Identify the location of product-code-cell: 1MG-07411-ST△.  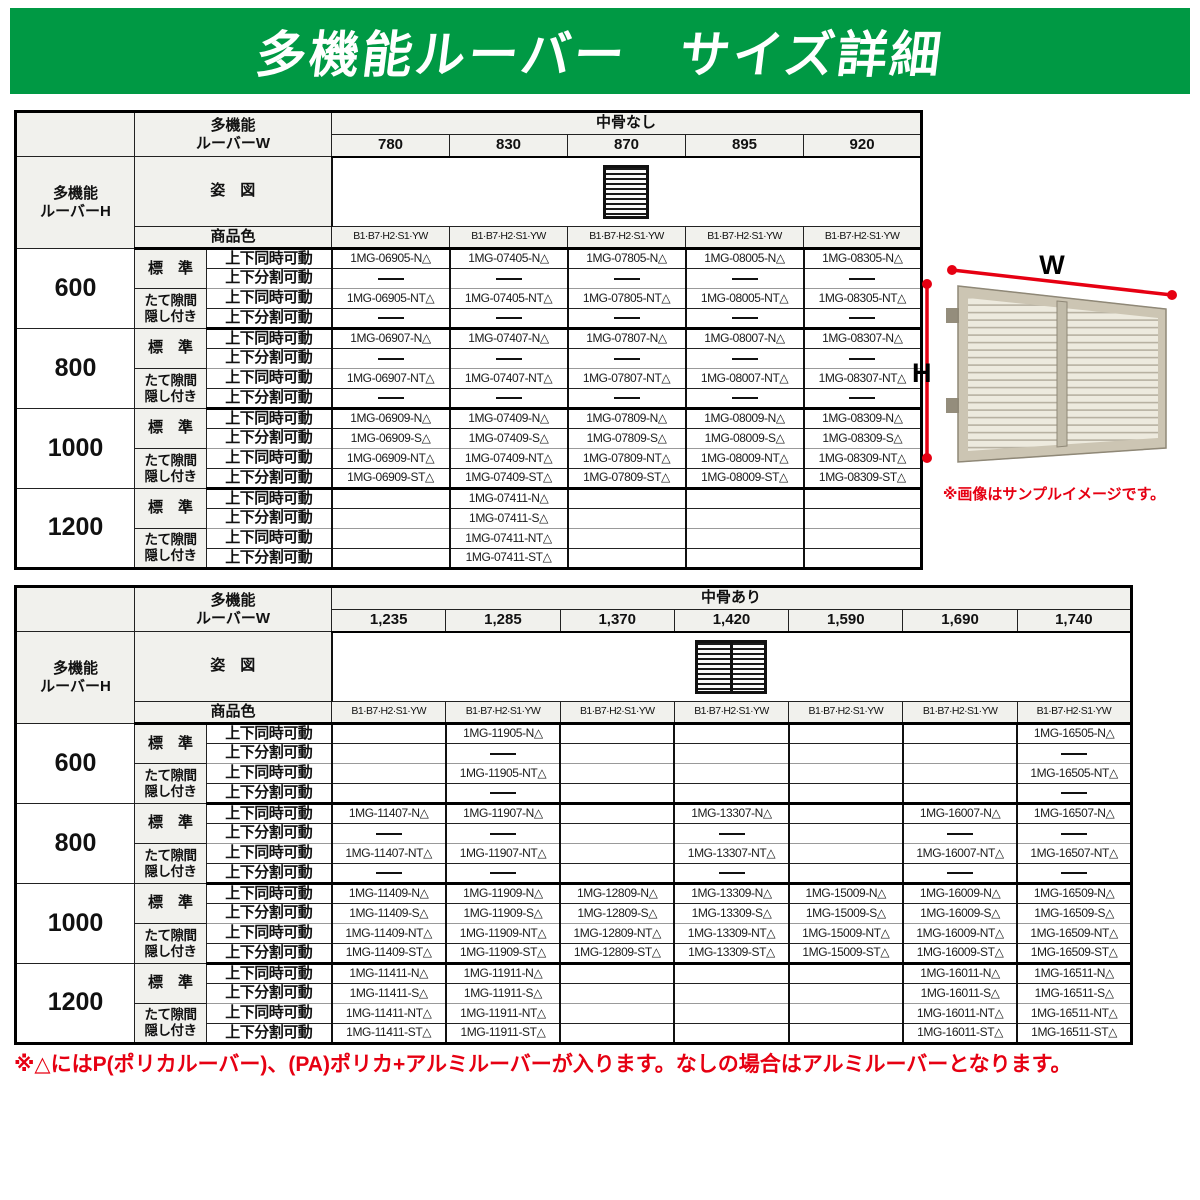
(508, 559).